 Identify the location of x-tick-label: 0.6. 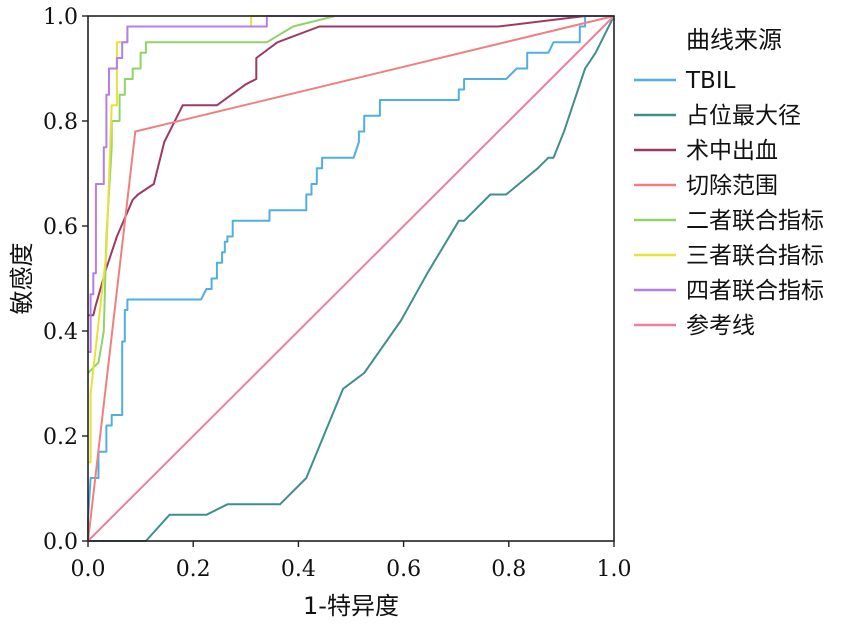
(403, 569).